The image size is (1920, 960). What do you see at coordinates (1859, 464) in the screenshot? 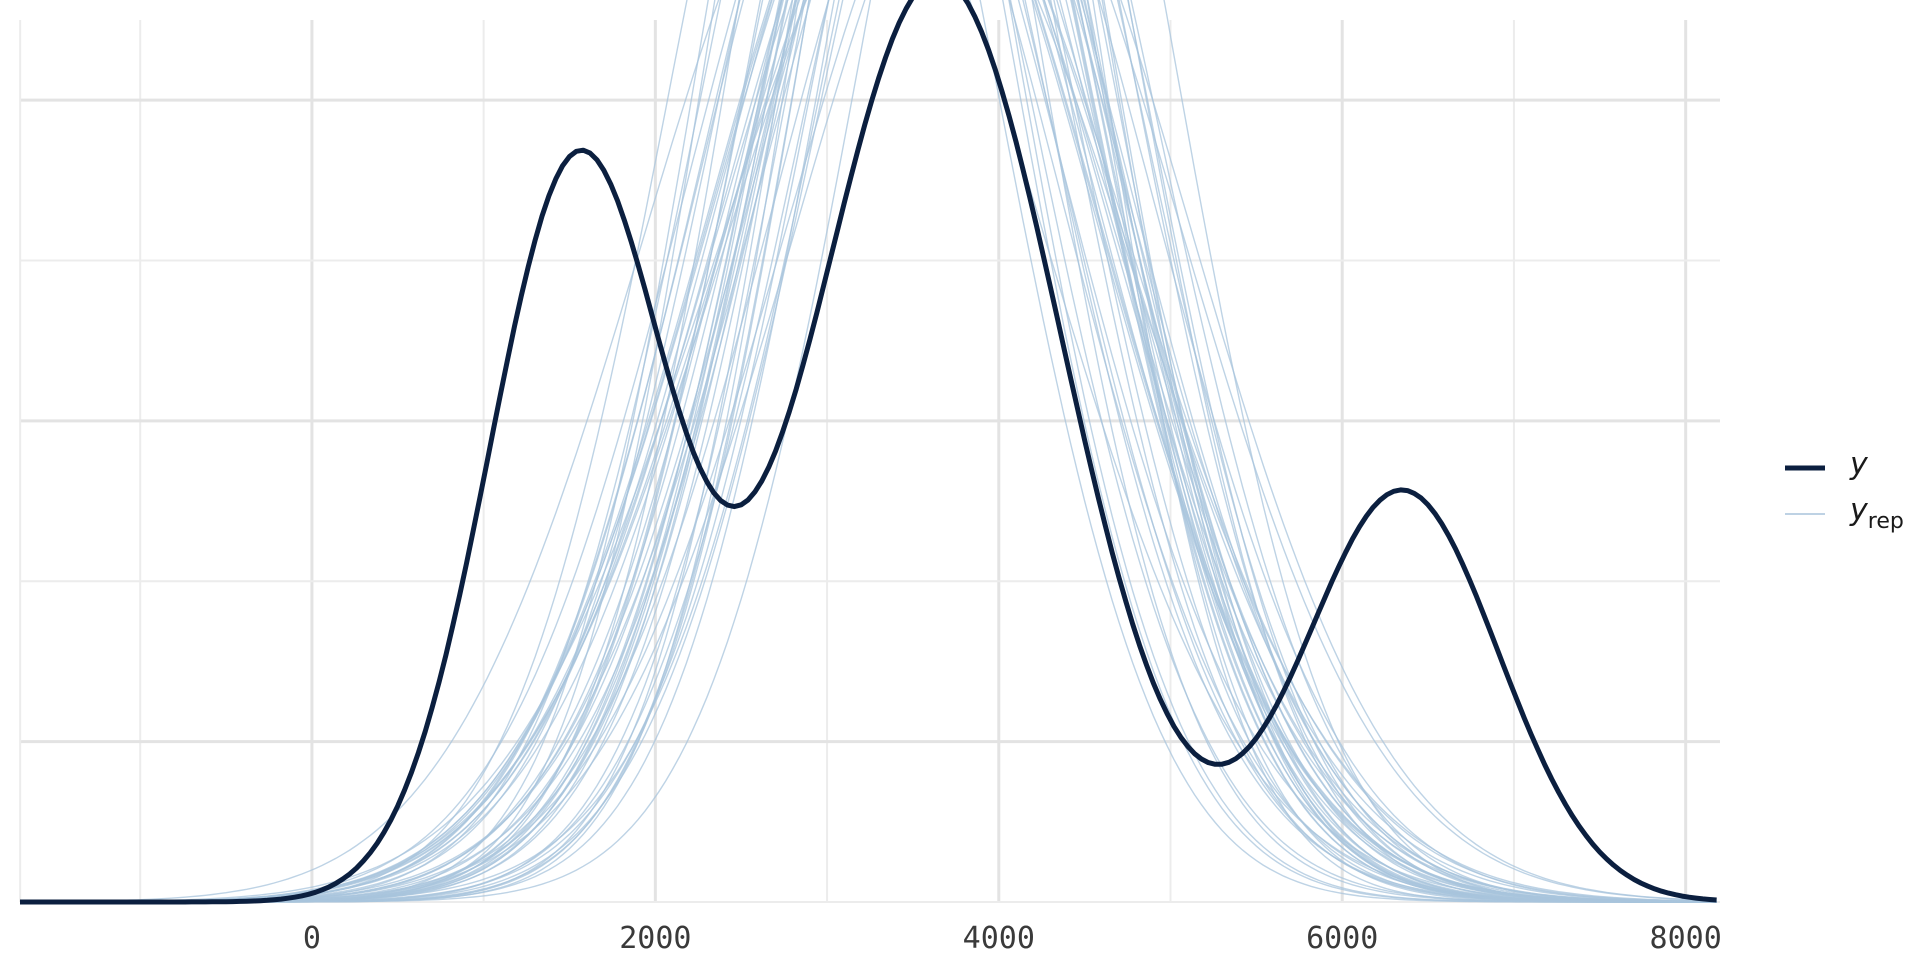
I see `legend-label-y: y` at bounding box center [1859, 464].